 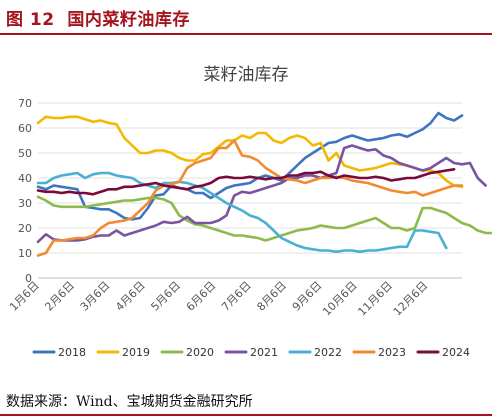 I want to click on y-tick-label: 50, so click(x=25, y=153).